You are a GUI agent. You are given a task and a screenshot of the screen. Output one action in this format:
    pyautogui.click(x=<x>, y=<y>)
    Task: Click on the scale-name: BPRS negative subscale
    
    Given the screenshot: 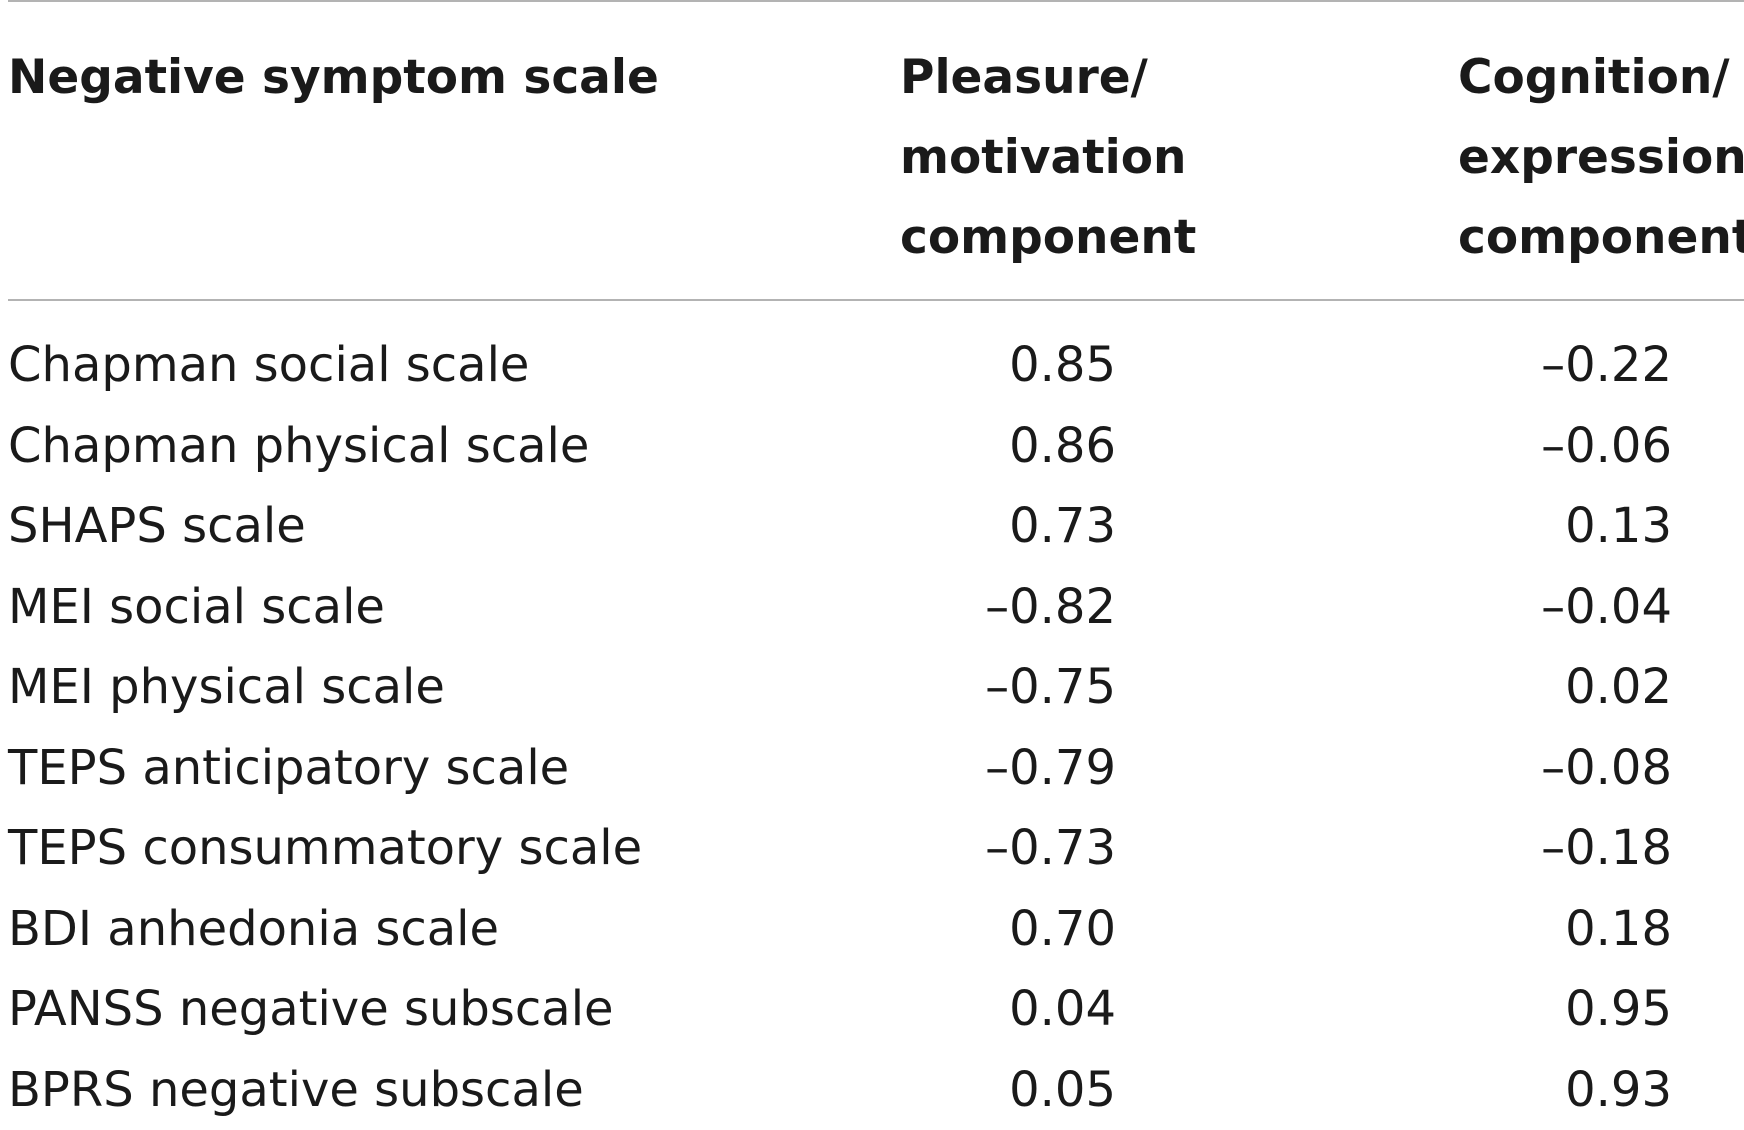 What is the action you would take?
    pyautogui.click(x=296, y=1090)
    